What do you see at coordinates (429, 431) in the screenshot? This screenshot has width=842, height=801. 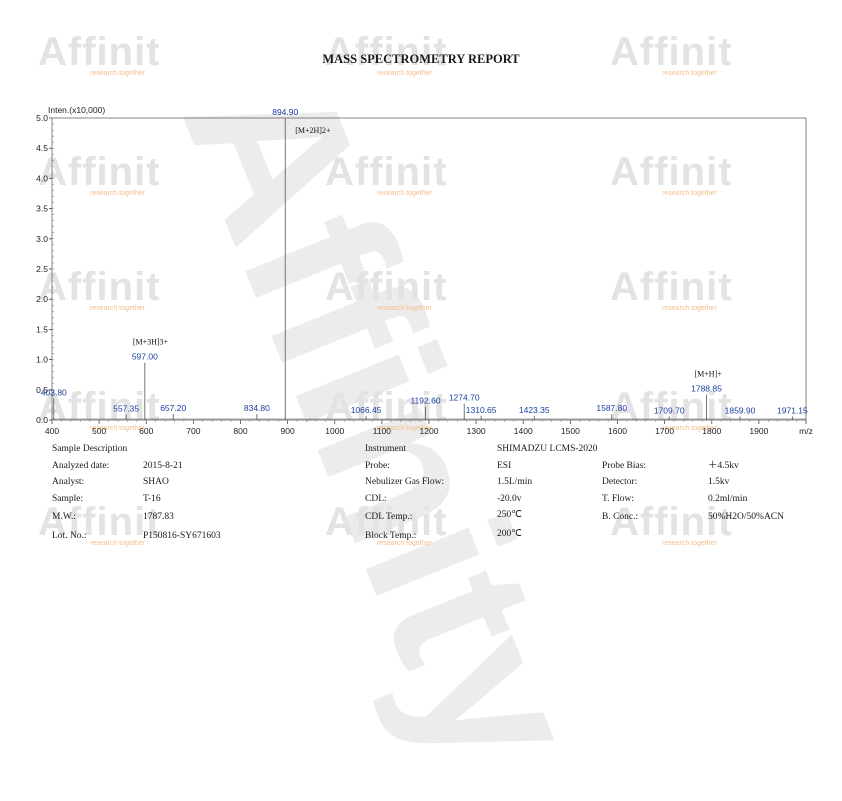 I see `x-tick-label: 1200` at bounding box center [429, 431].